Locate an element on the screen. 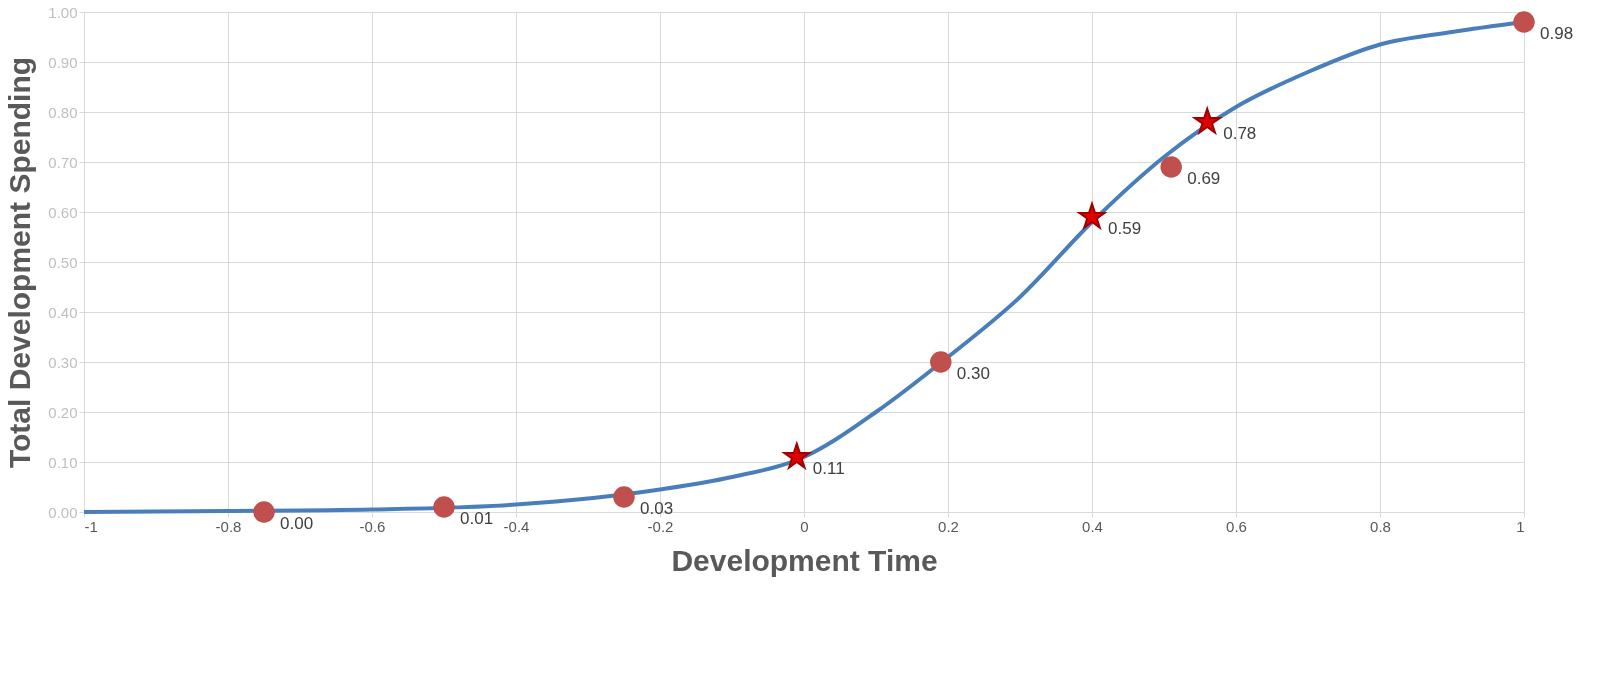  x-tick-label: 0 is located at coordinates (804, 526).